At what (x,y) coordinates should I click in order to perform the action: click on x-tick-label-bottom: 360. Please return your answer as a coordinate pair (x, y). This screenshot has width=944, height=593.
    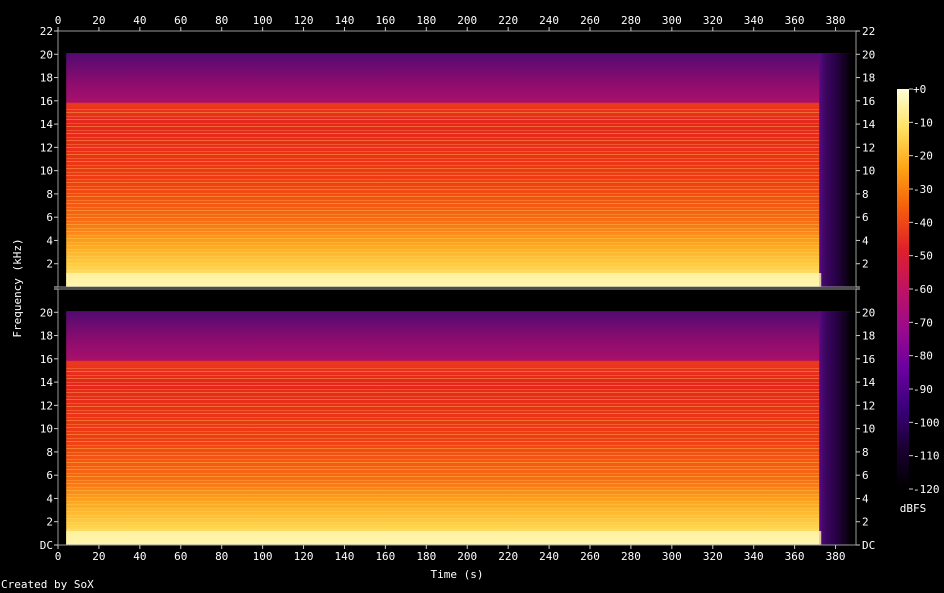
    Looking at the image, I should click on (795, 556).